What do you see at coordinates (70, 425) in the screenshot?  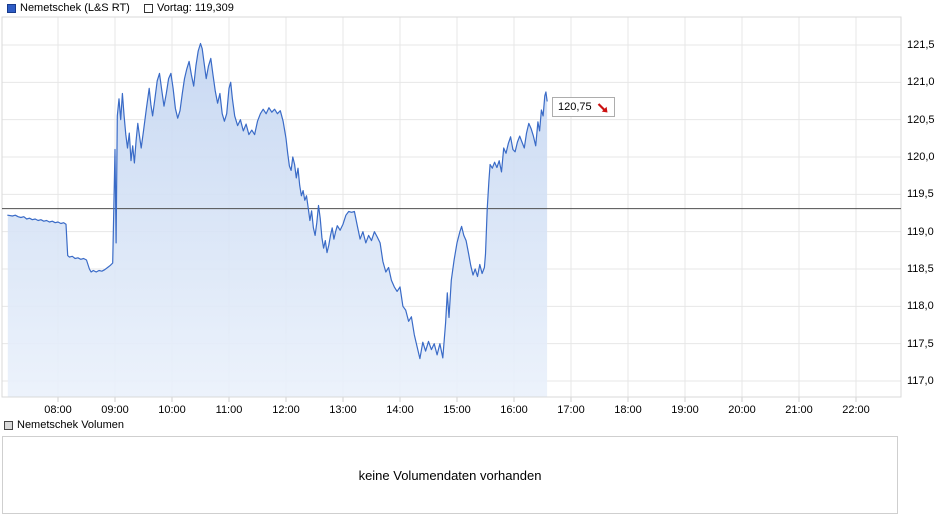 I see `volume-legend-label: Nemetschek Volumen` at bounding box center [70, 425].